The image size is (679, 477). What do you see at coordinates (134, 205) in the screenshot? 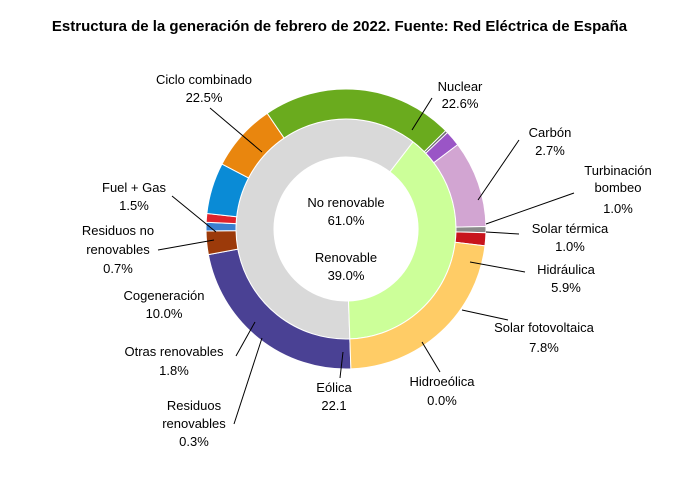
I see `label-fuel-value: 1.5%` at bounding box center [134, 205].